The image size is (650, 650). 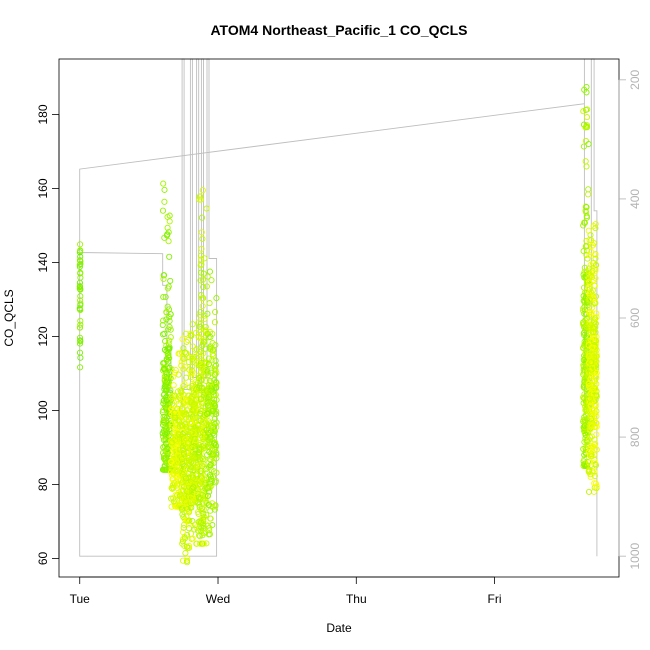 What do you see at coordinates (43, 114) in the screenshot?
I see `y-tick-label: 180` at bounding box center [43, 114].